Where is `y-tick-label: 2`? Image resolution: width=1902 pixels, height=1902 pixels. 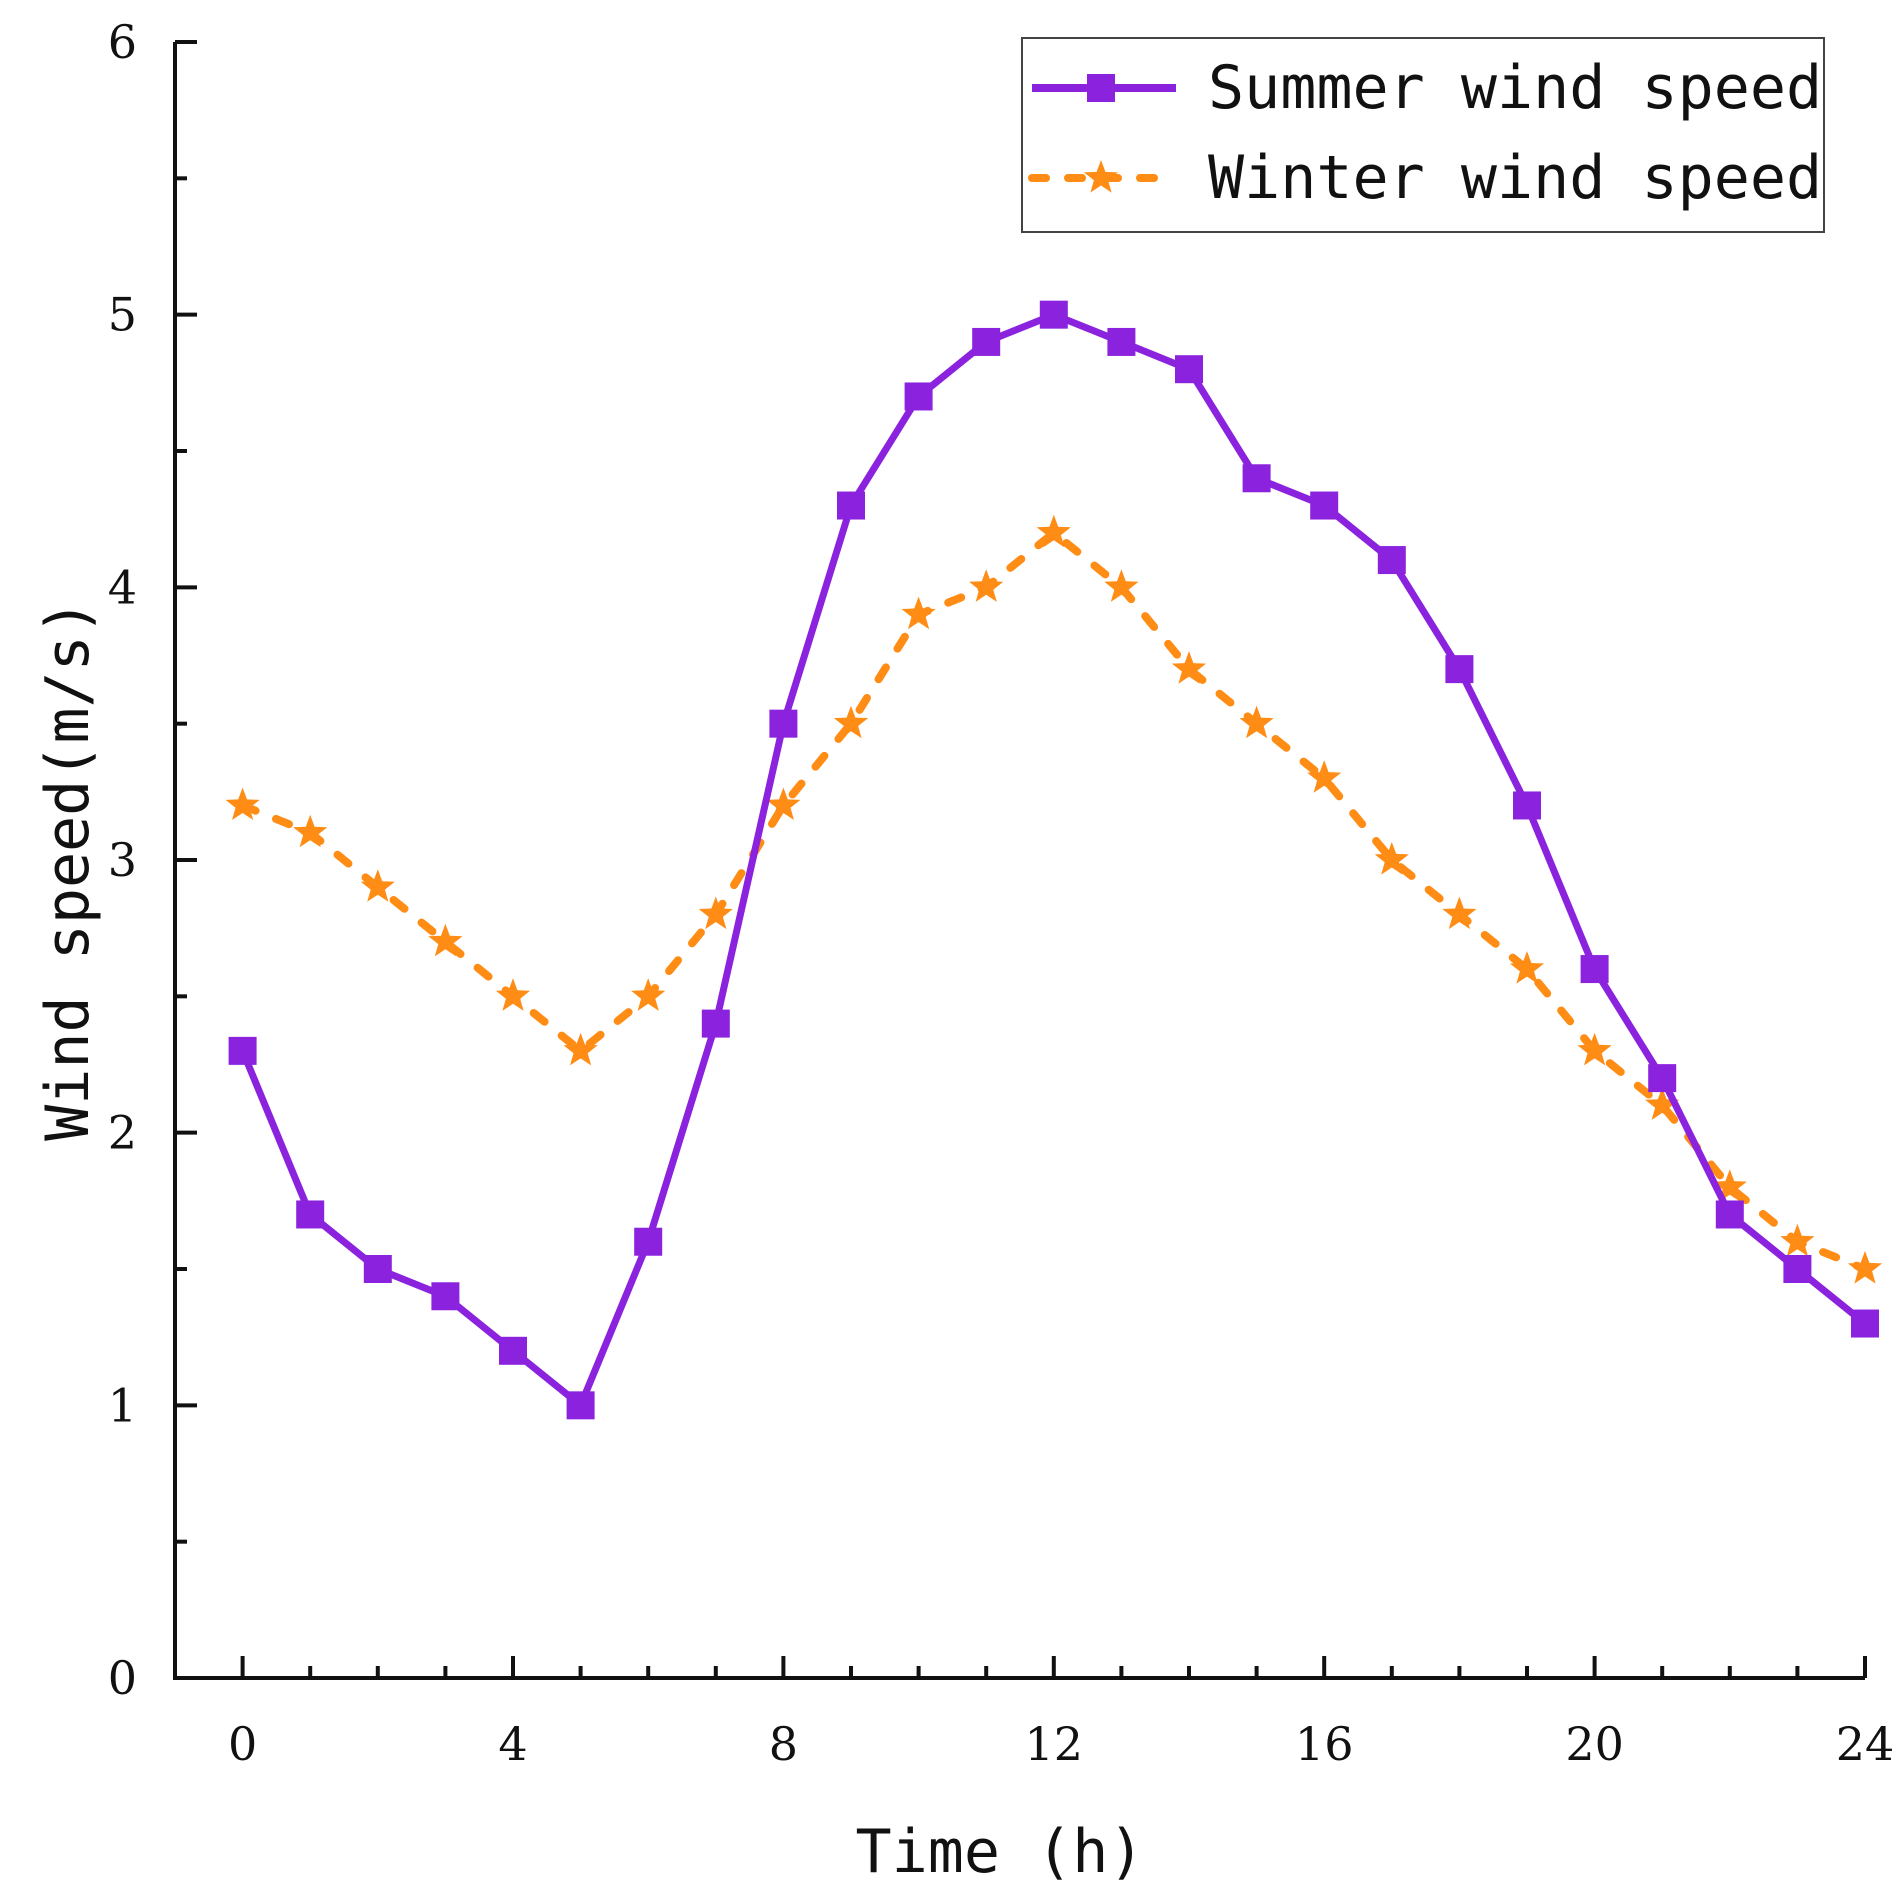 y-tick-label: 2 is located at coordinates (122, 1133).